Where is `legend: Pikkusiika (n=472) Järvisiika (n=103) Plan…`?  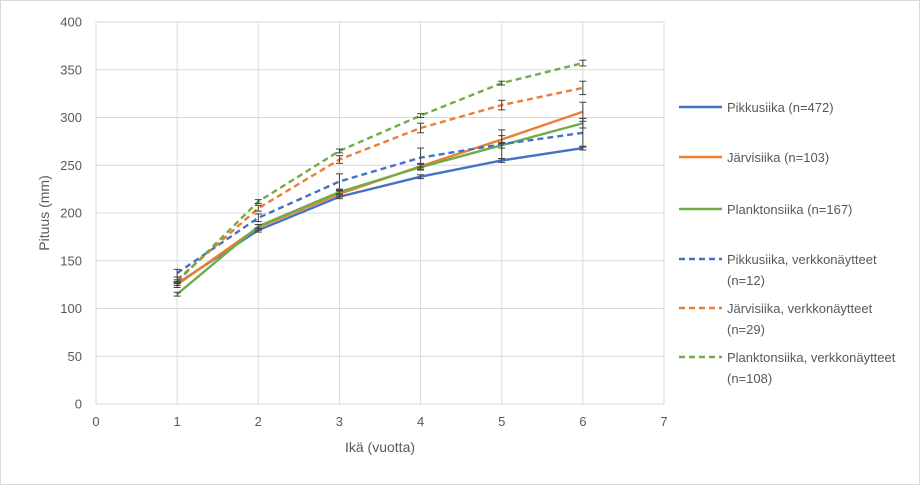
legend: Pikkusiika (n=472) Järvisiika (n=103) Plan… is located at coordinates (787, 243).